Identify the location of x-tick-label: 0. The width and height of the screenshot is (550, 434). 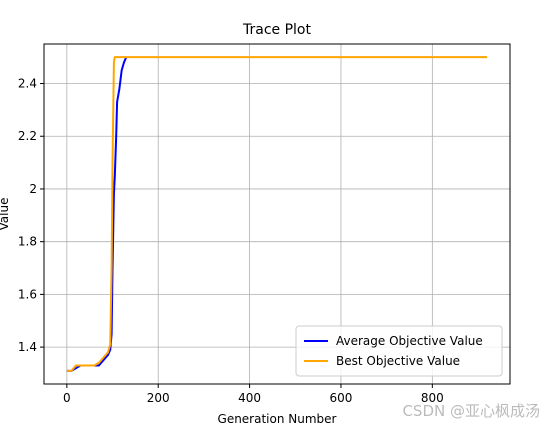
(67, 398).